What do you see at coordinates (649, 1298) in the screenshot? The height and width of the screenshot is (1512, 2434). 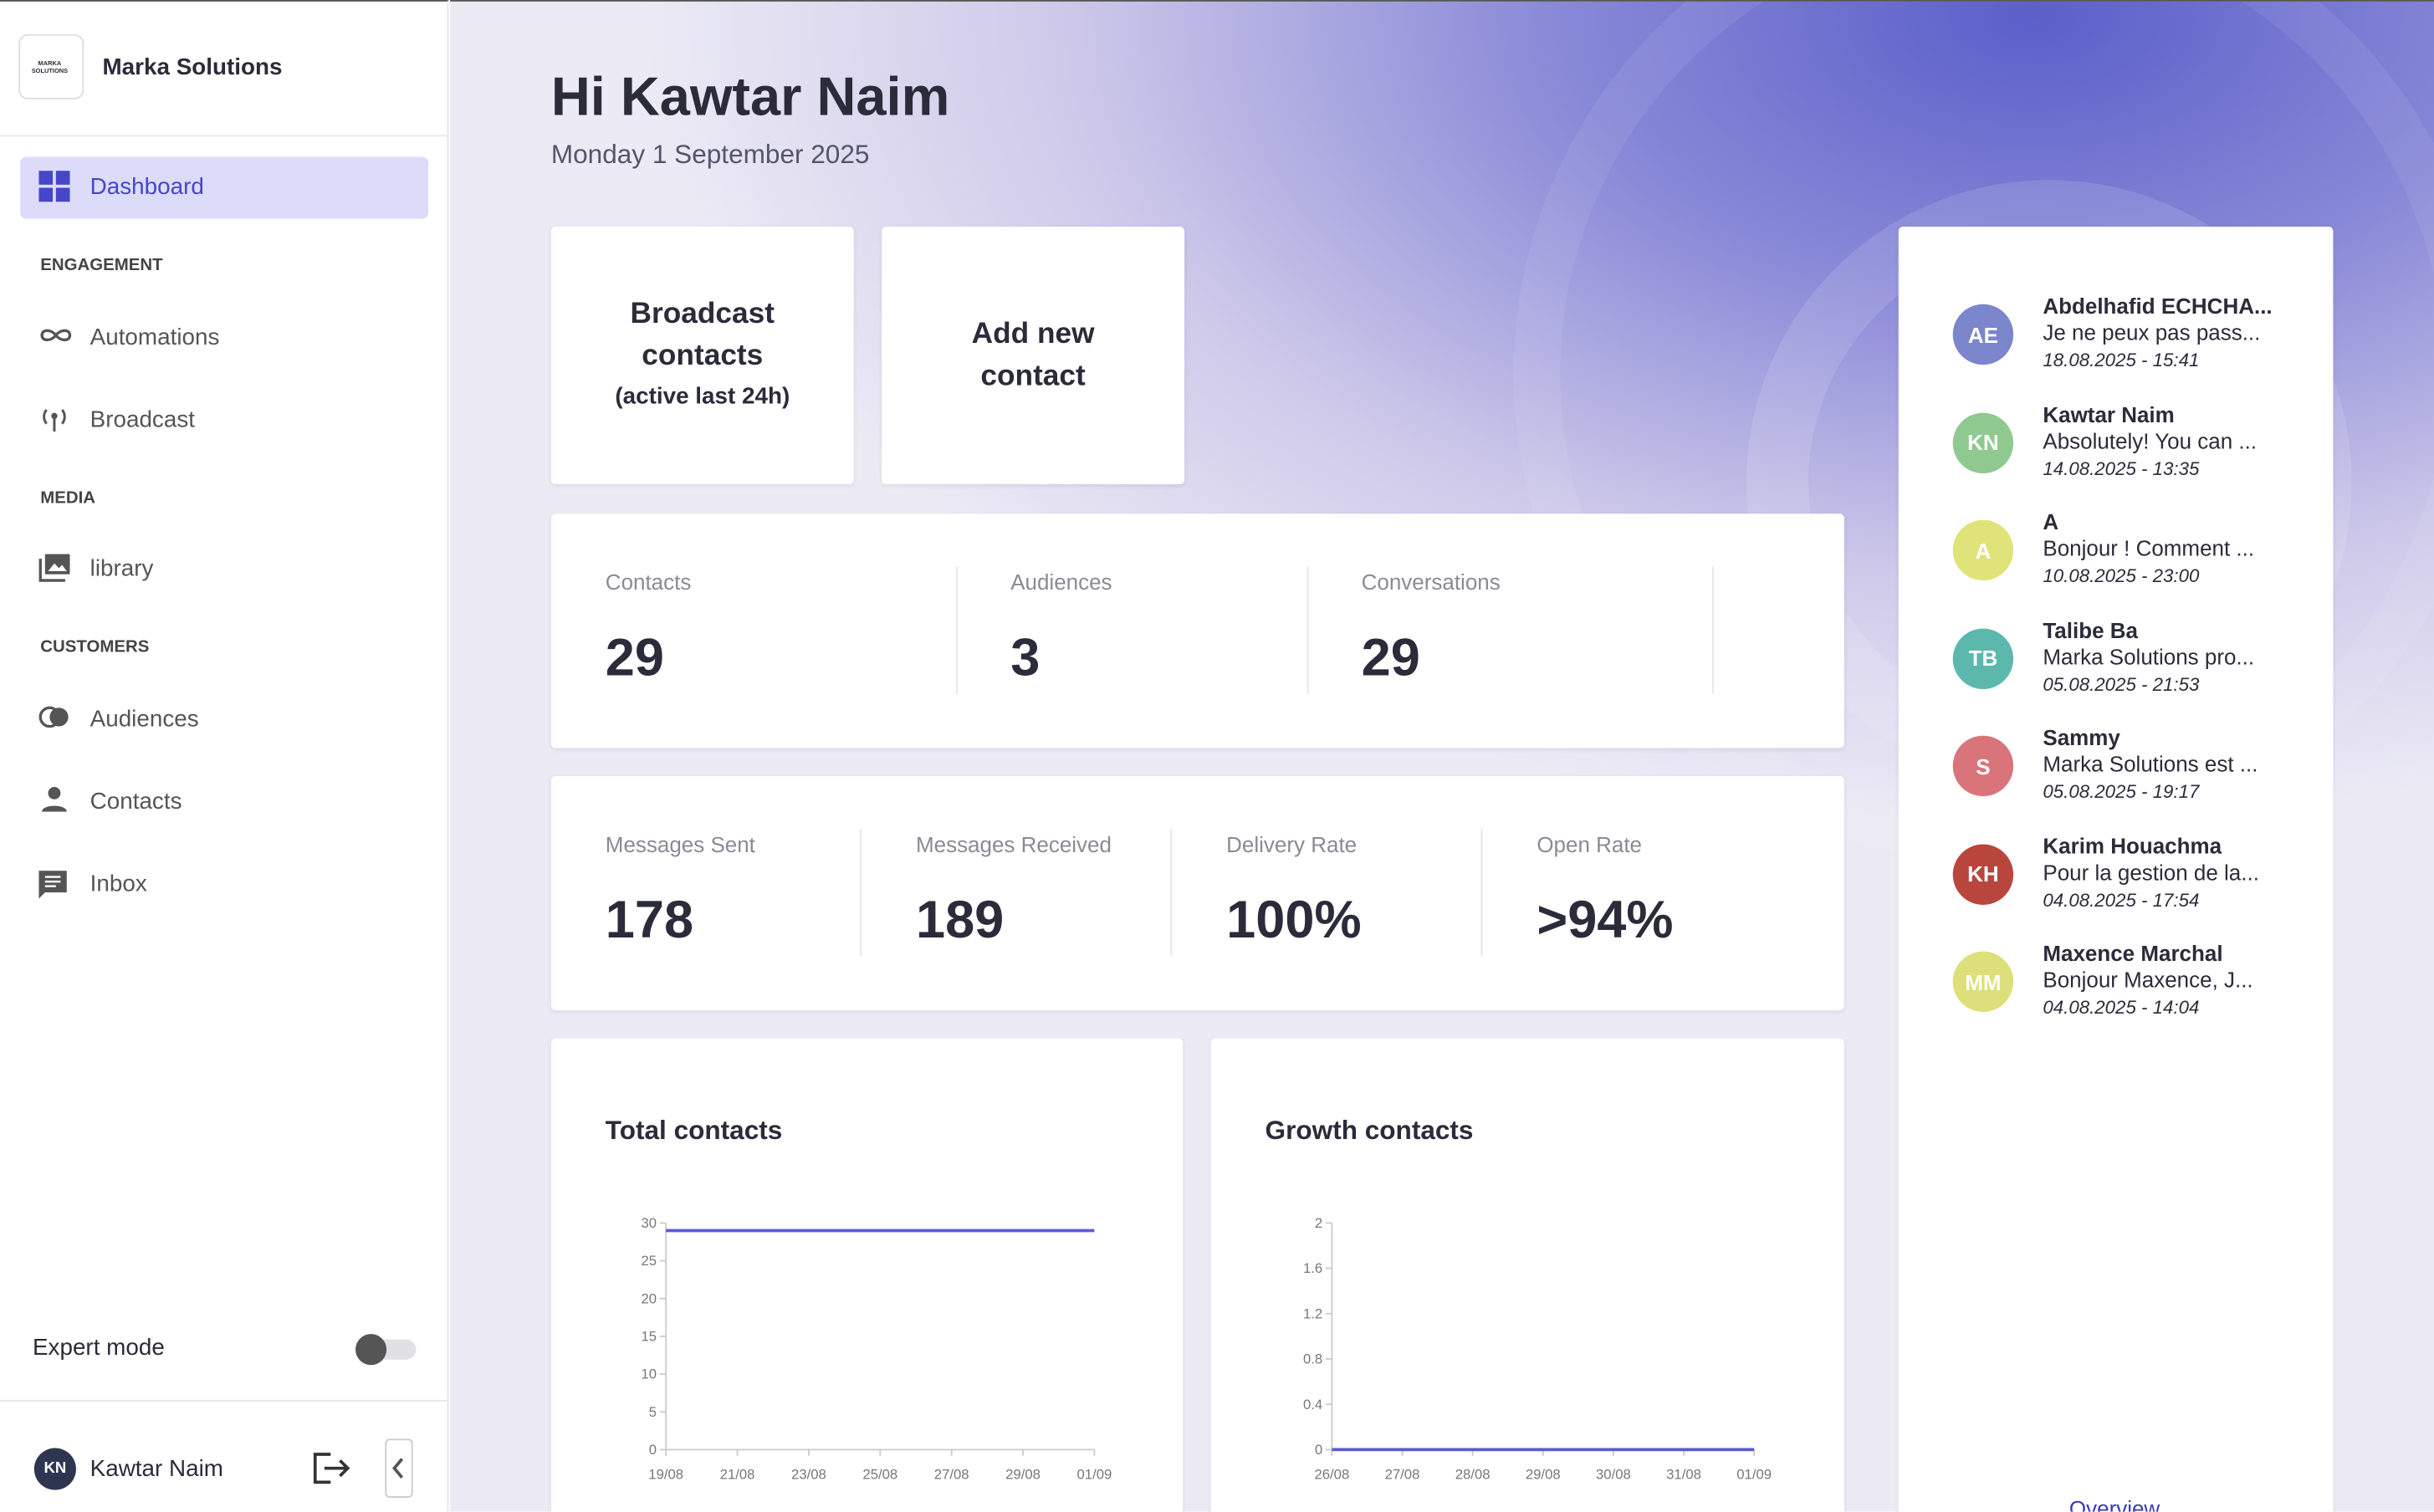 I see `y-tick-label: 20` at bounding box center [649, 1298].